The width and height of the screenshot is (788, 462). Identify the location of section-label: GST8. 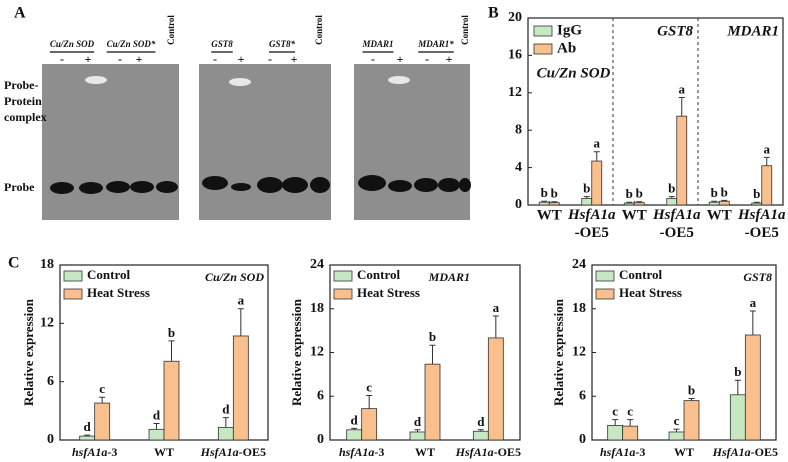
(675, 31).